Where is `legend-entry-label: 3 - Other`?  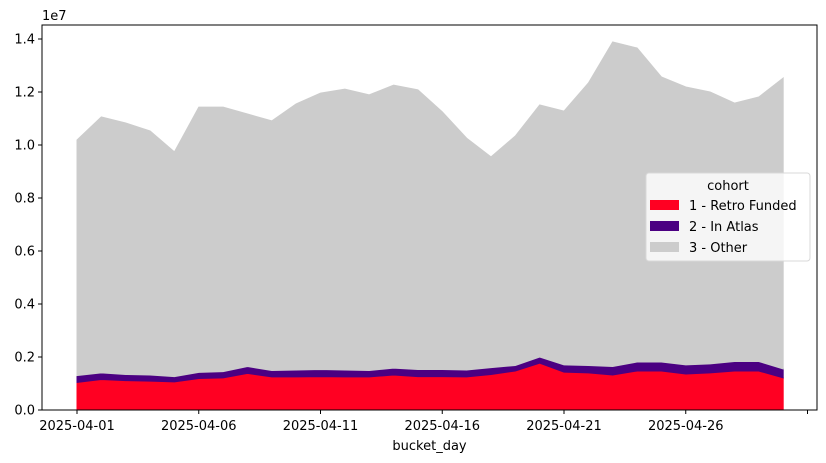 legend-entry-label: 3 - Other is located at coordinates (718, 248).